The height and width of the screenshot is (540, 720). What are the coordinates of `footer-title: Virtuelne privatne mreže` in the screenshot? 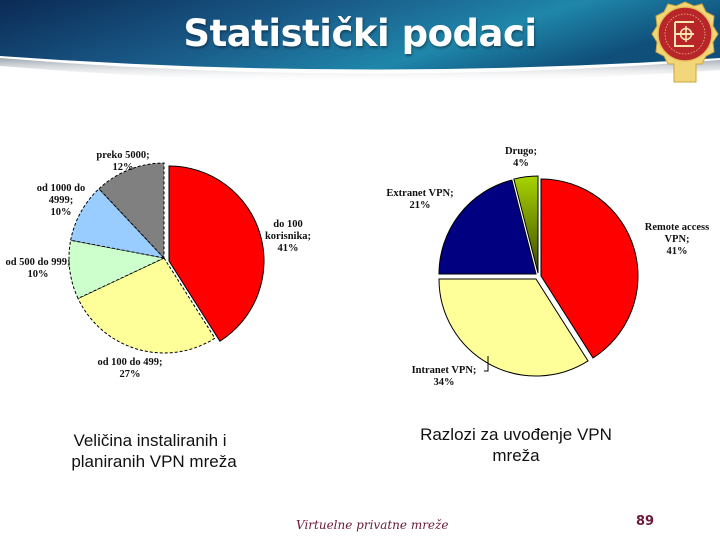 It's located at (372, 525).